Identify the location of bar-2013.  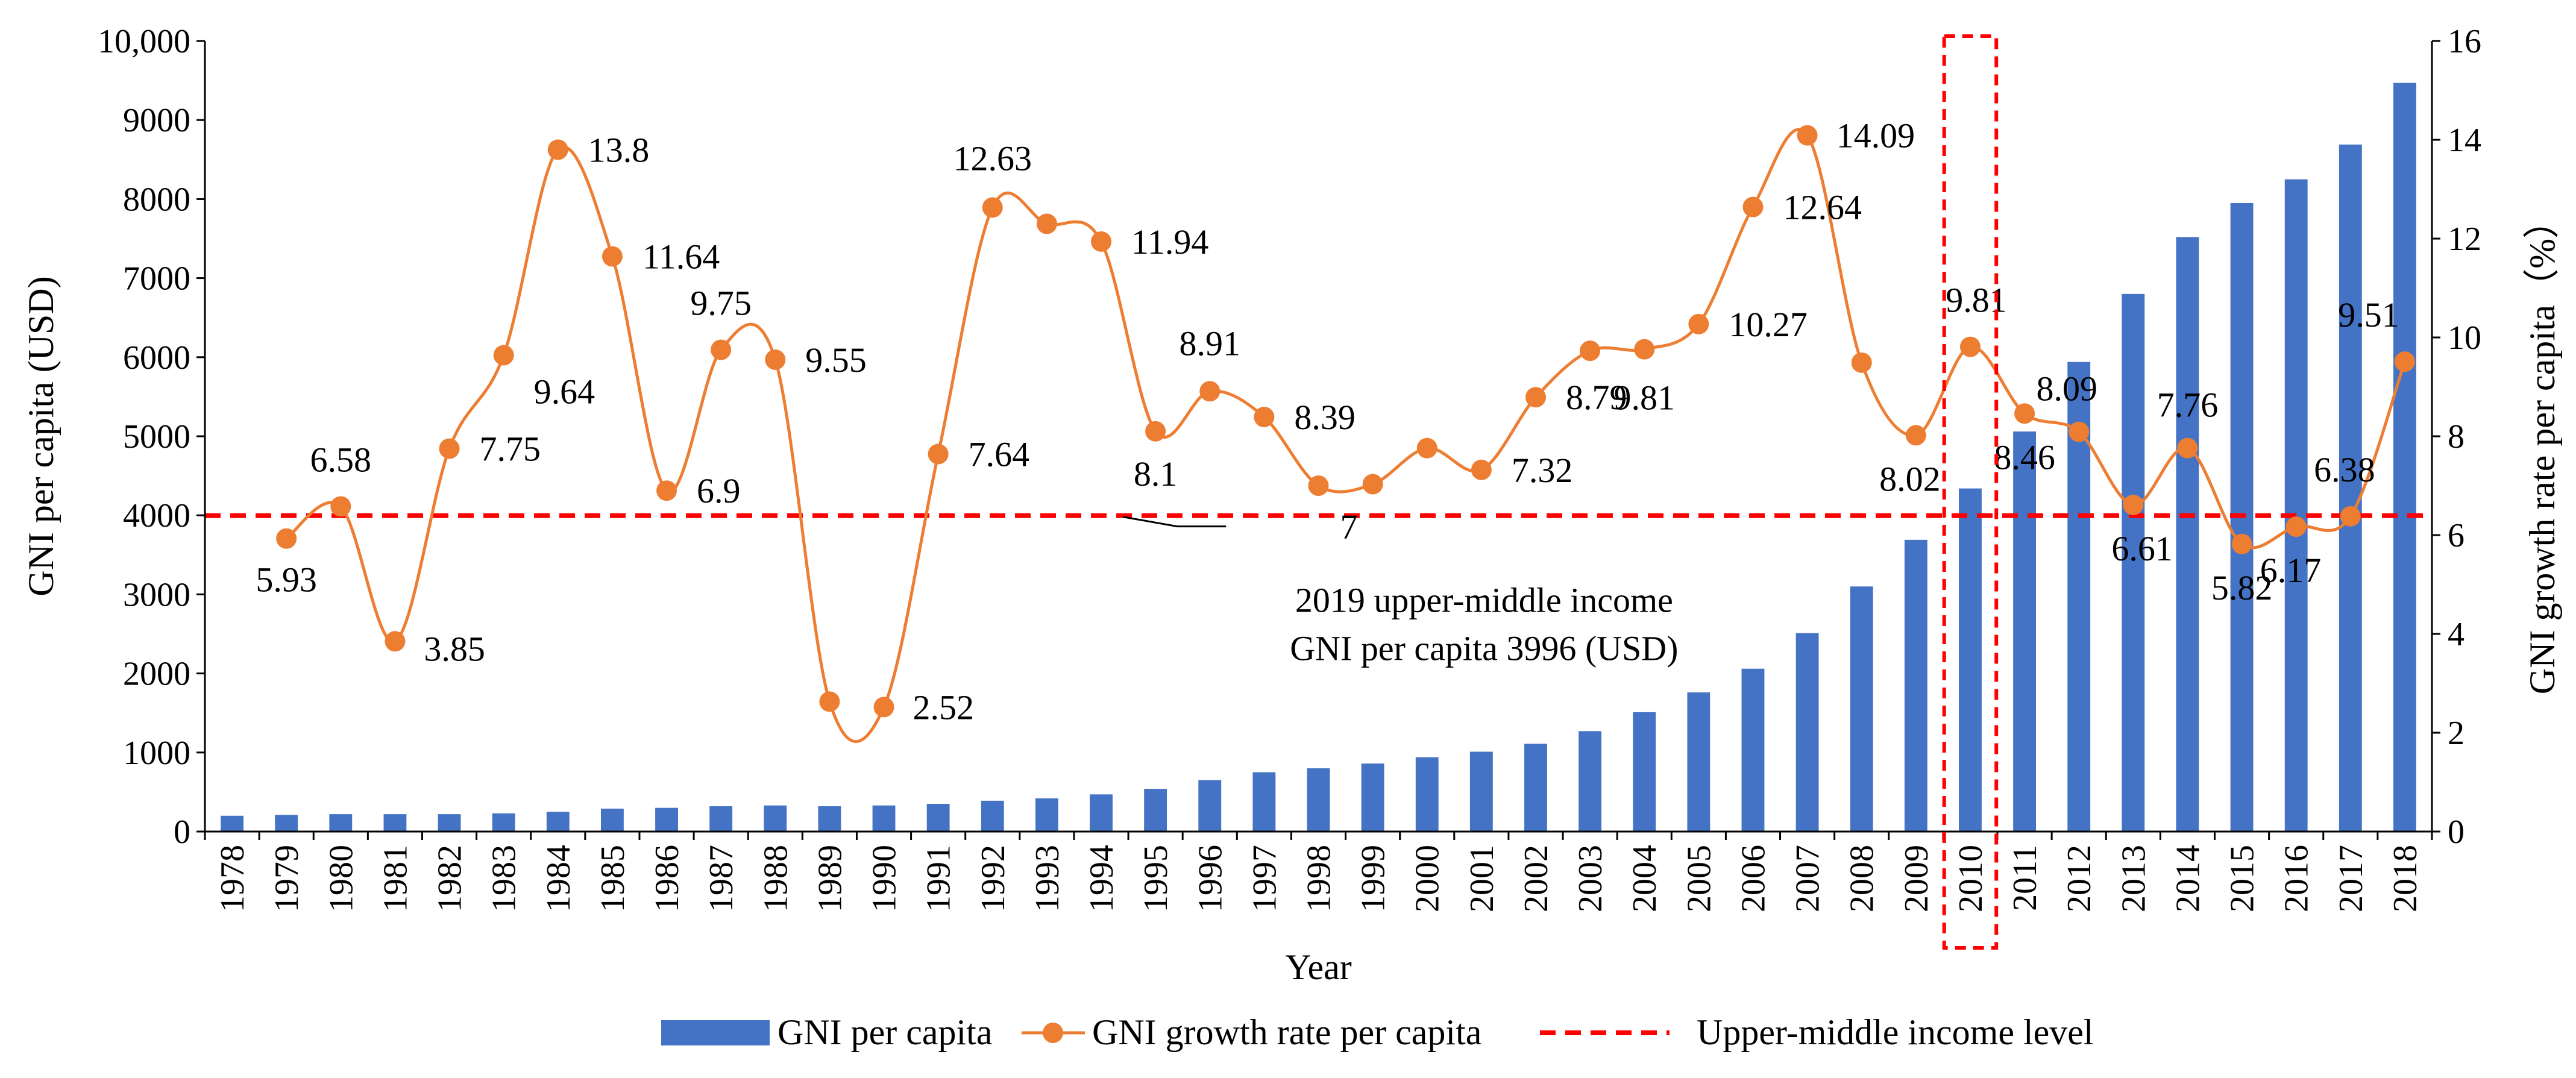
(2133, 562).